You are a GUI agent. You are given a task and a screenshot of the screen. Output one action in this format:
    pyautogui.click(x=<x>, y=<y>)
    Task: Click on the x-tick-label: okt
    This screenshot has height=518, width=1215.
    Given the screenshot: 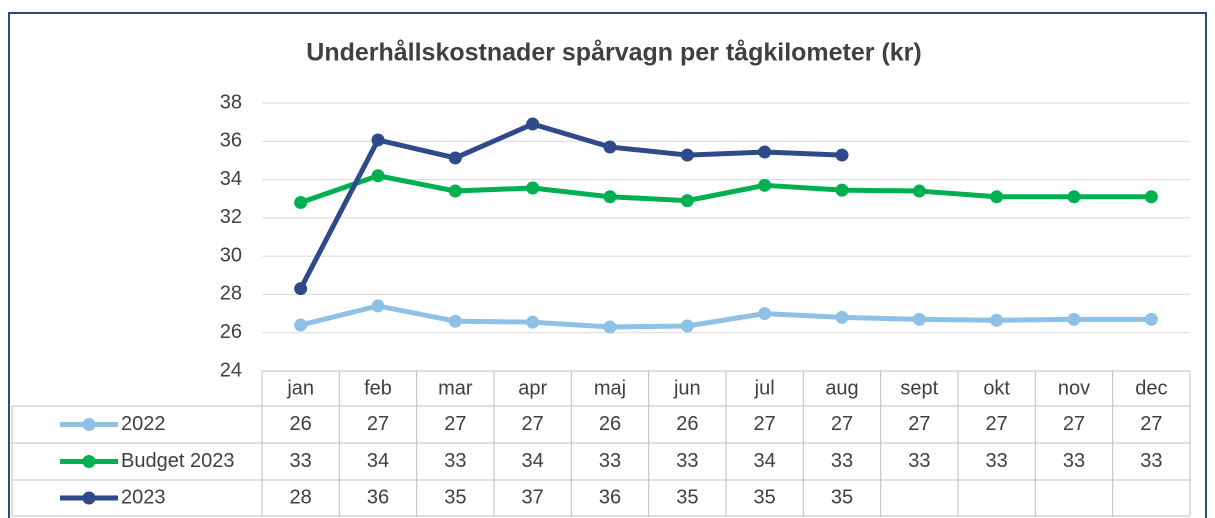 What is the action you would take?
    pyautogui.click(x=996, y=388)
    